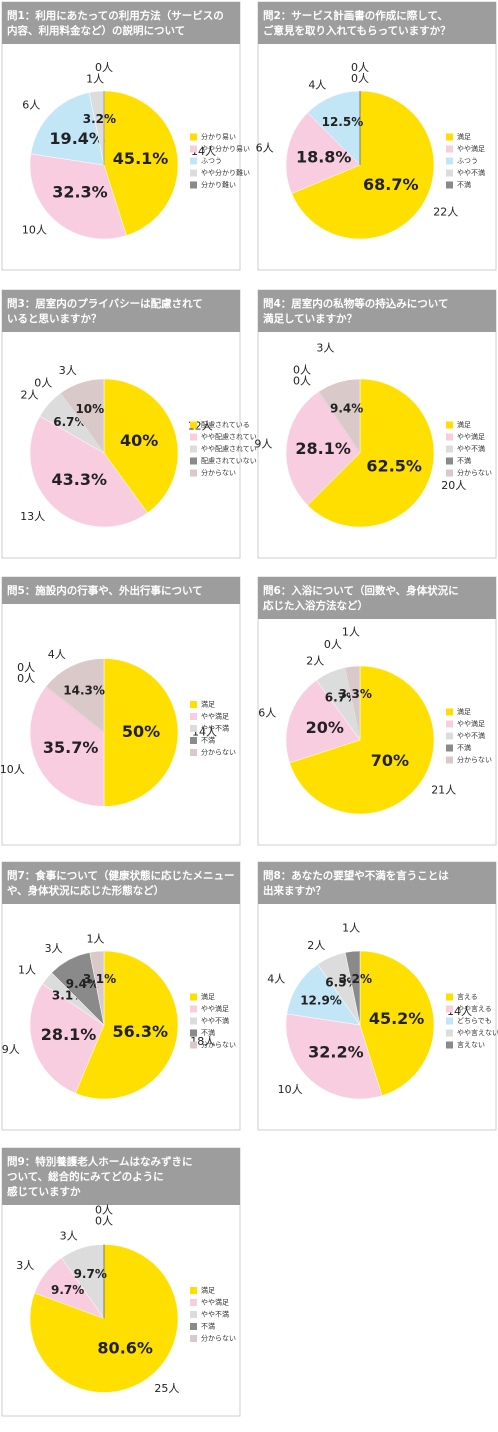 This screenshot has height=1432, width=498. I want to click on panel-title: ご意見を取り入れてもらっていますか？, so click(357, 30).